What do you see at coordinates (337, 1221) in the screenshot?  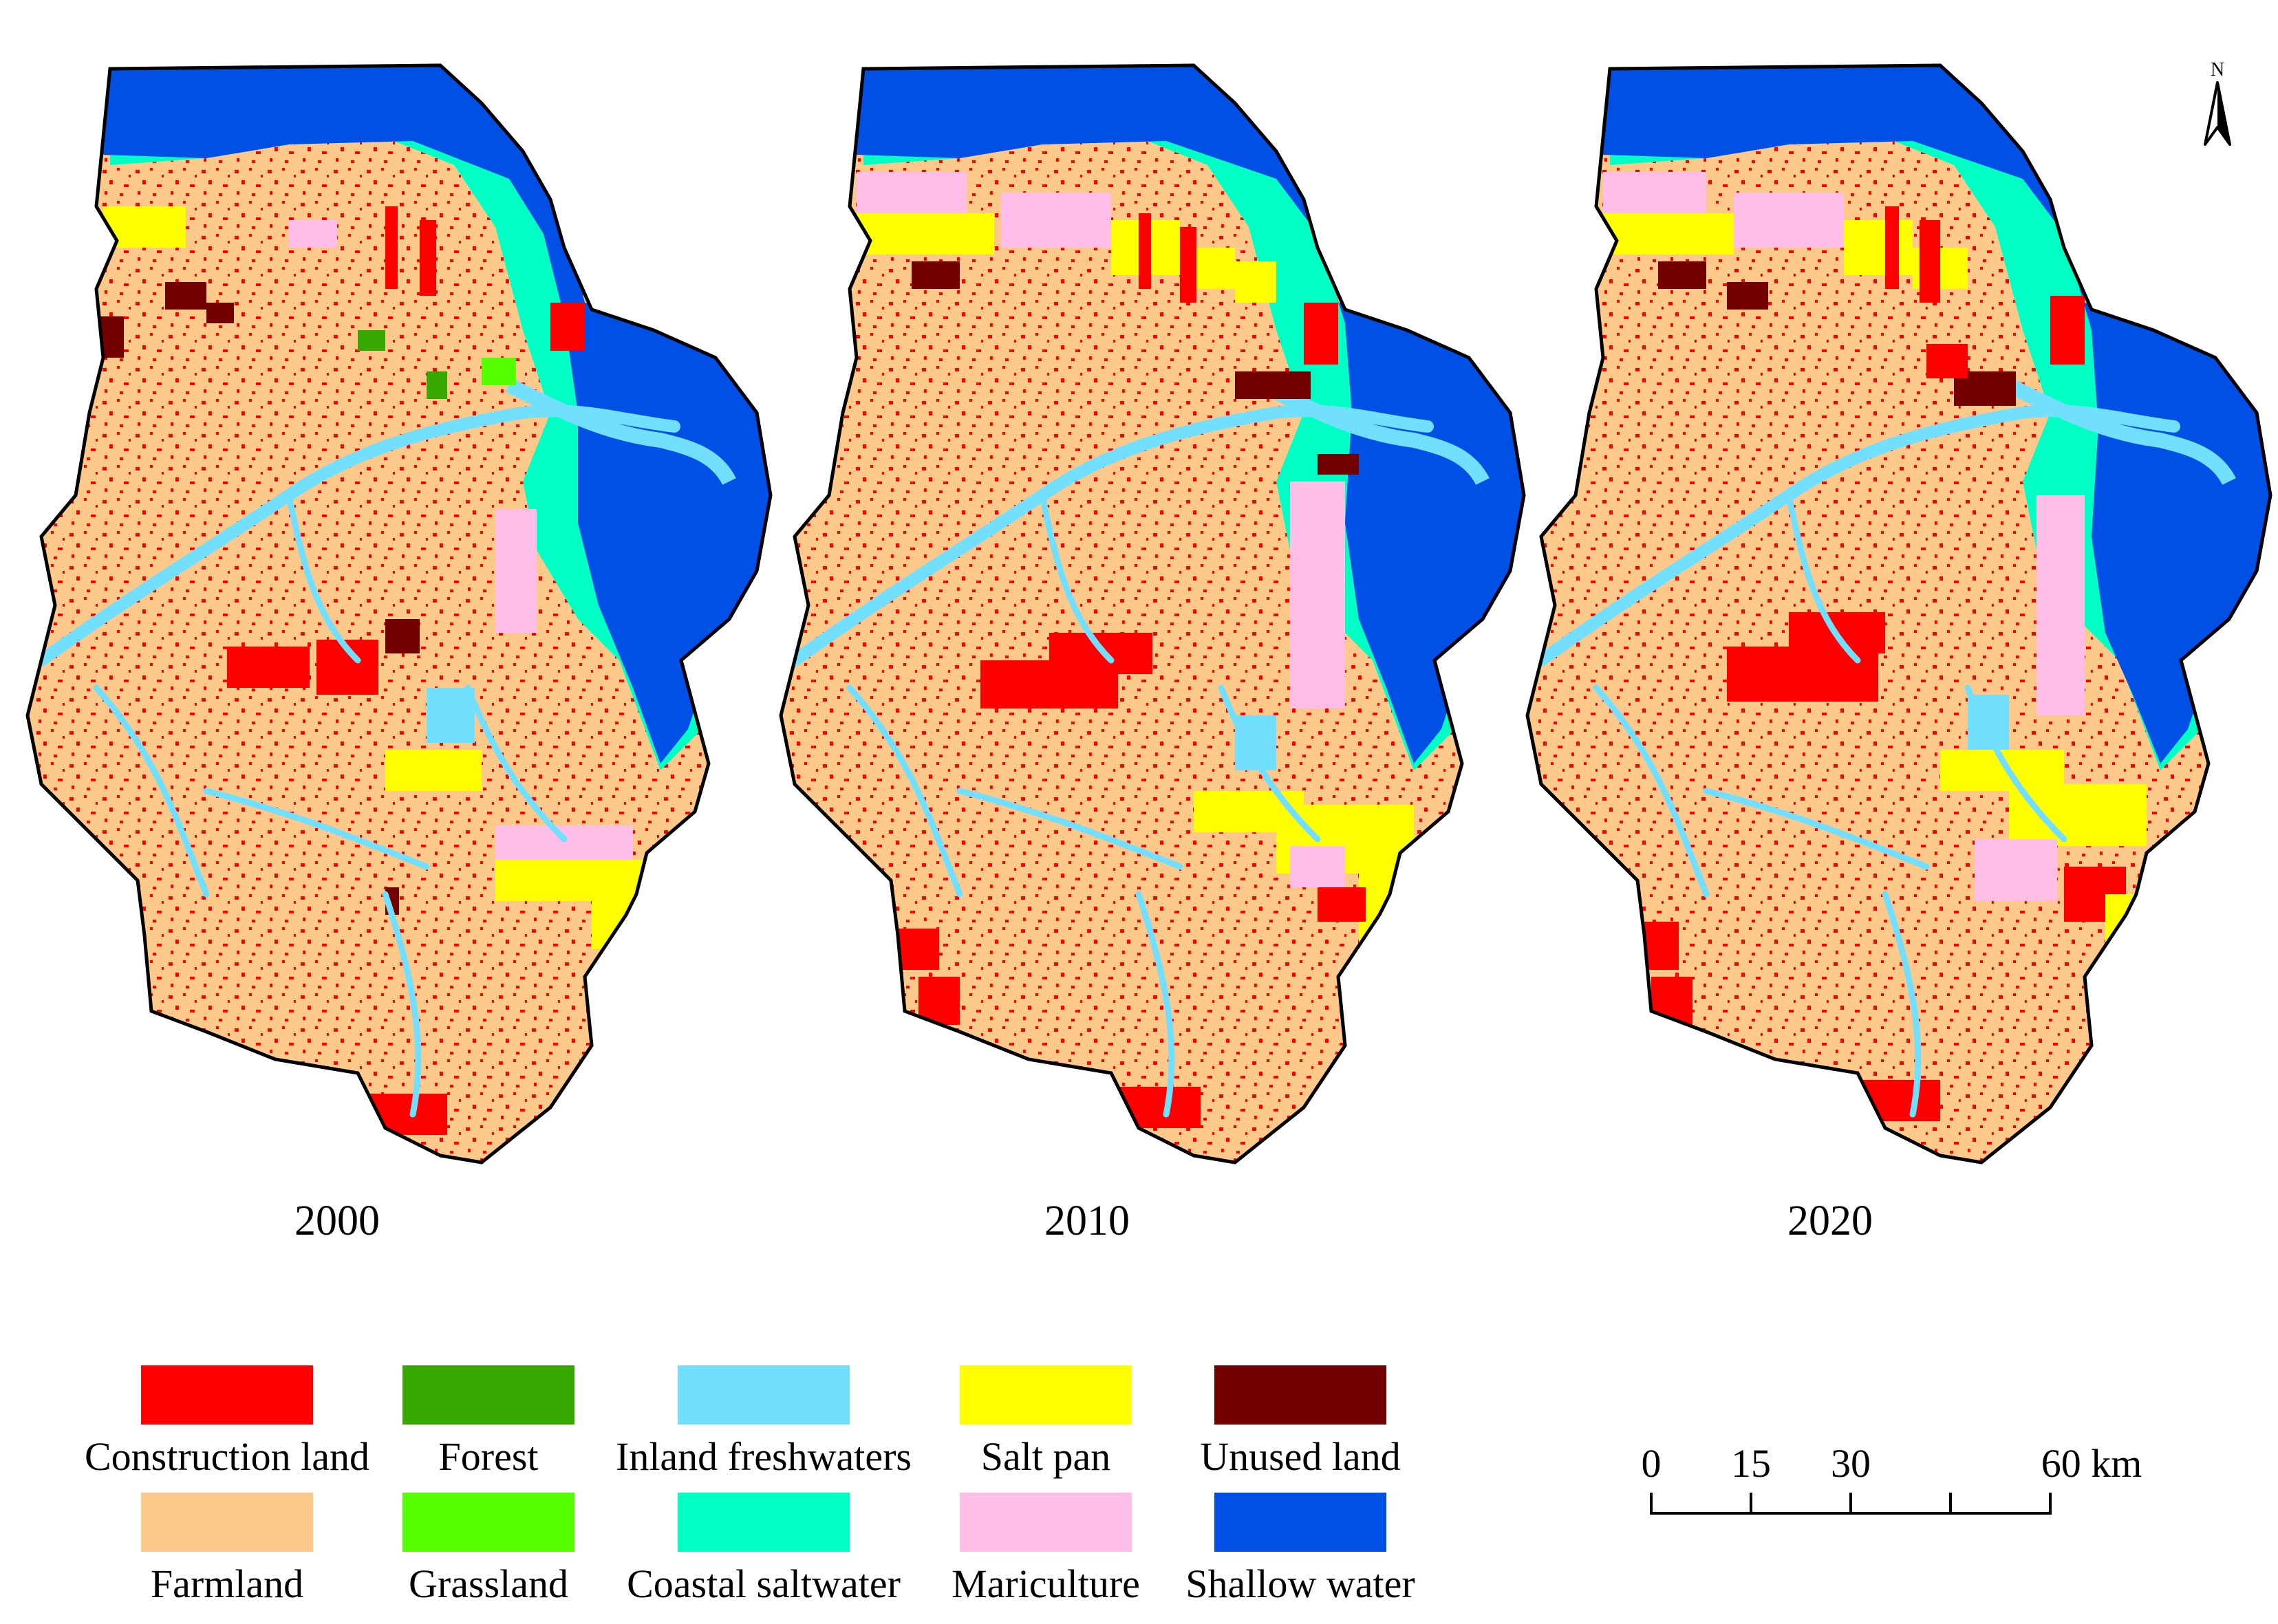 I see `map-year-label-2000: 2000` at bounding box center [337, 1221].